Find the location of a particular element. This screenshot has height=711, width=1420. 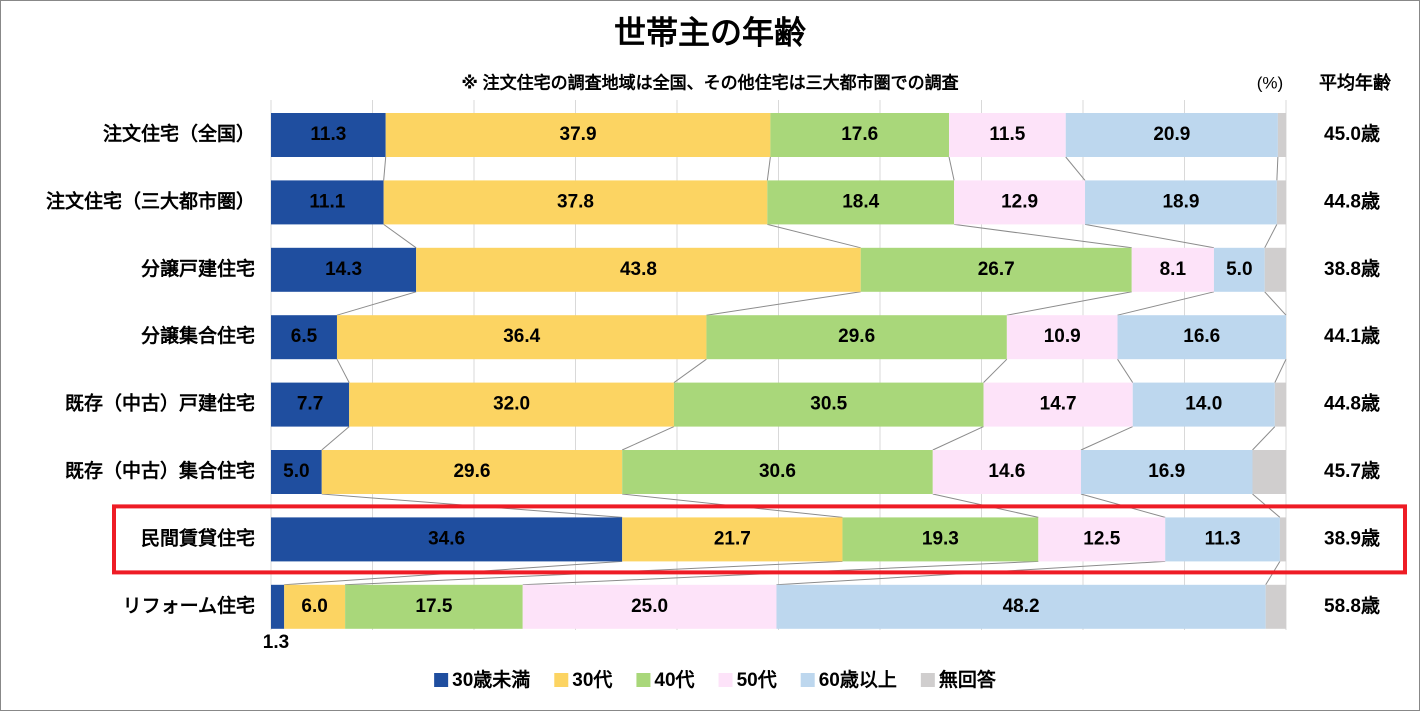

average-label: 38.9歳 is located at coordinates (1352, 538).